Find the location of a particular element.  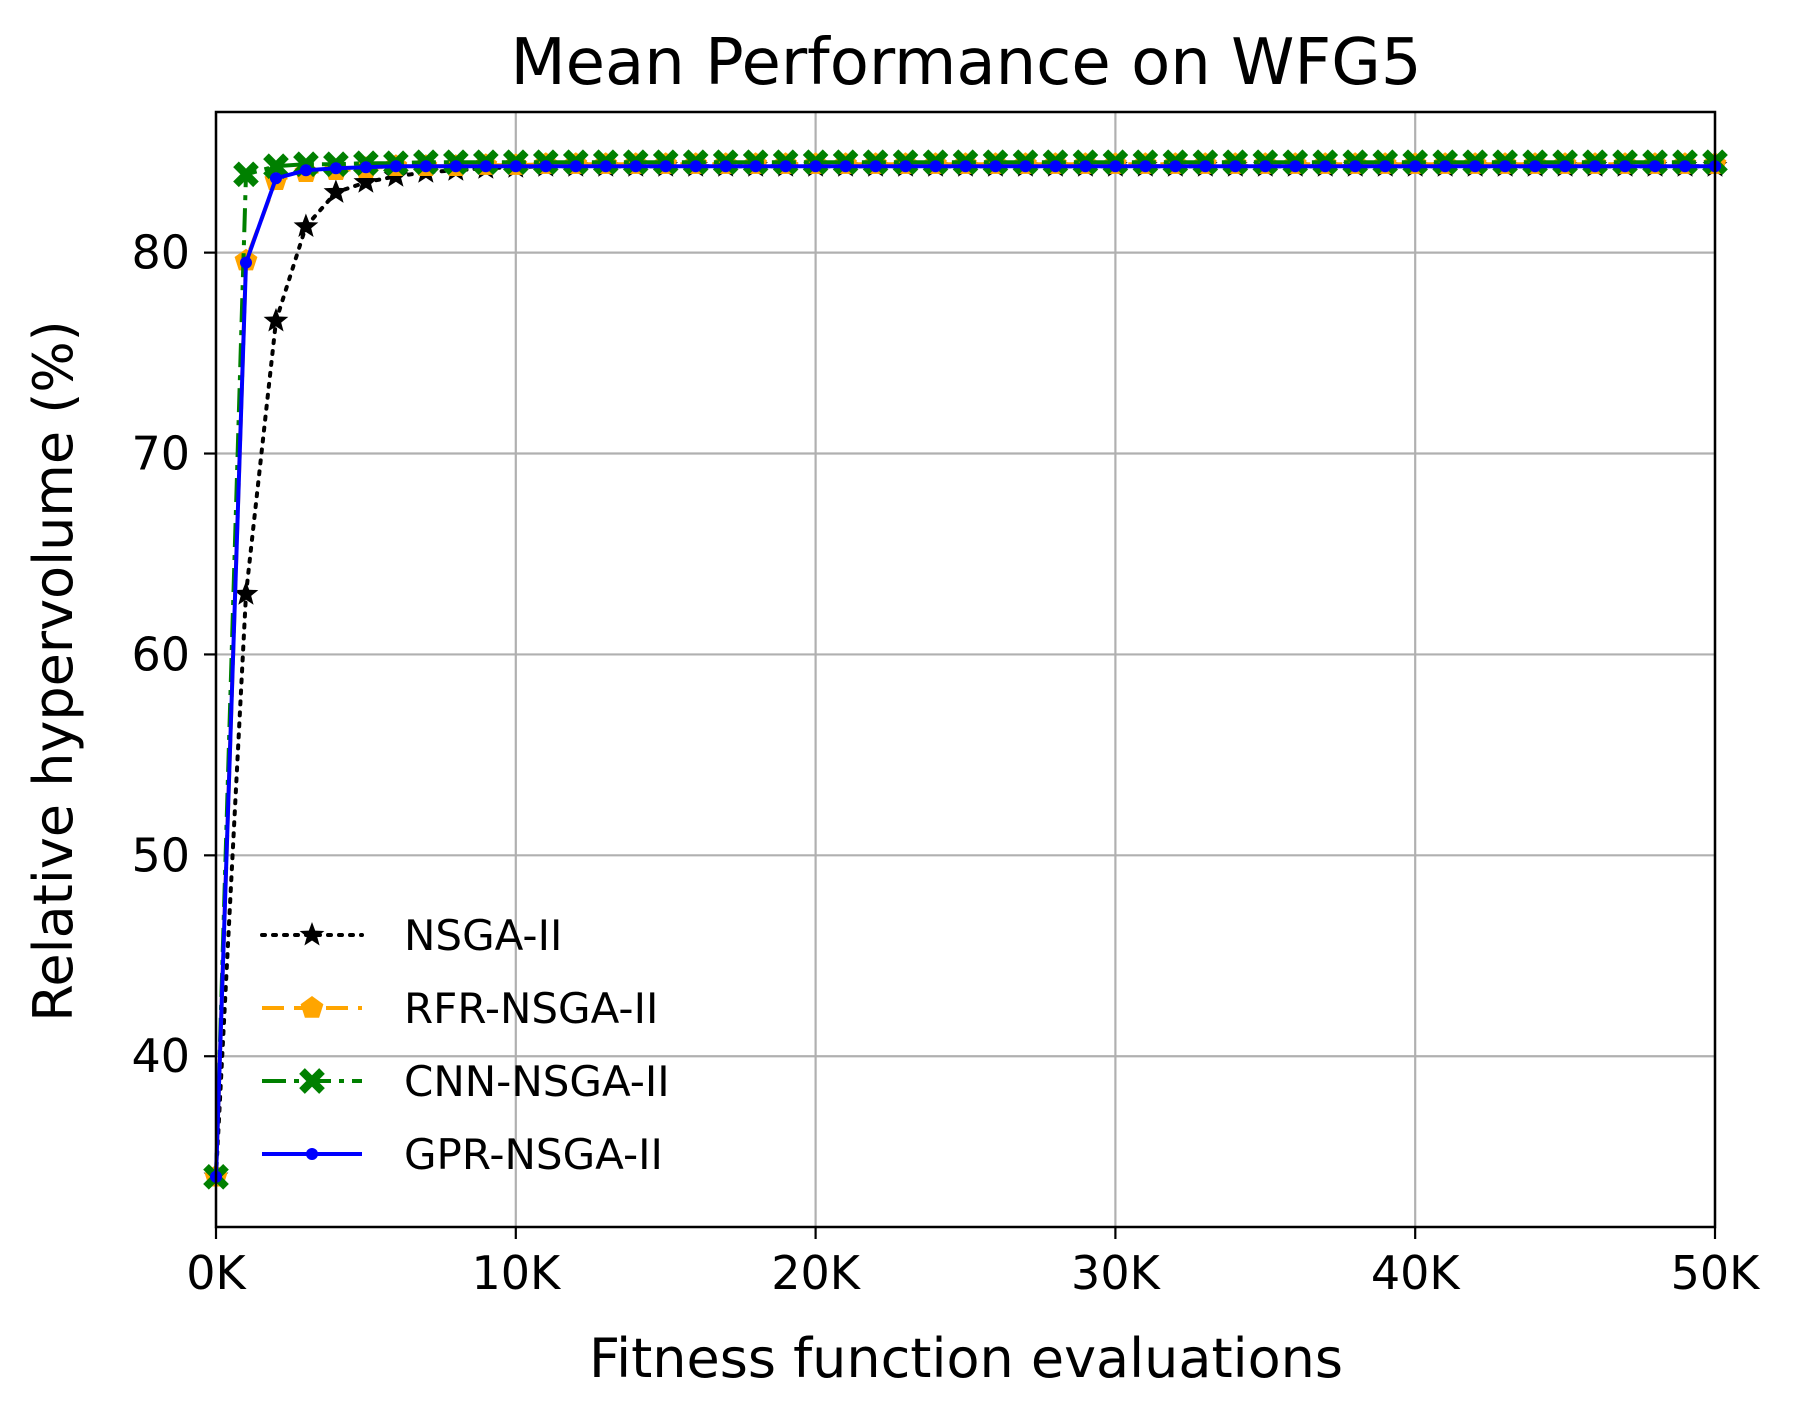

y-axis: 40 50 60 70 80 is located at coordinates (173, 654).